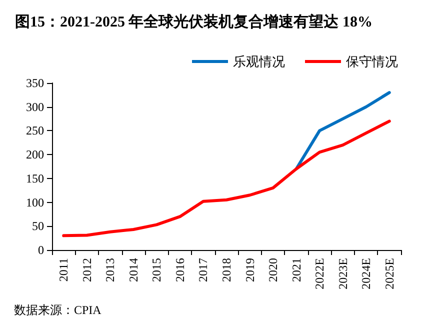 The height and width of the screenshot is (330, 441). What do you see at coordinates (179, 270) in the screenshot?
I see `x-tick-label: 2016` at bounding box center [179, 270].